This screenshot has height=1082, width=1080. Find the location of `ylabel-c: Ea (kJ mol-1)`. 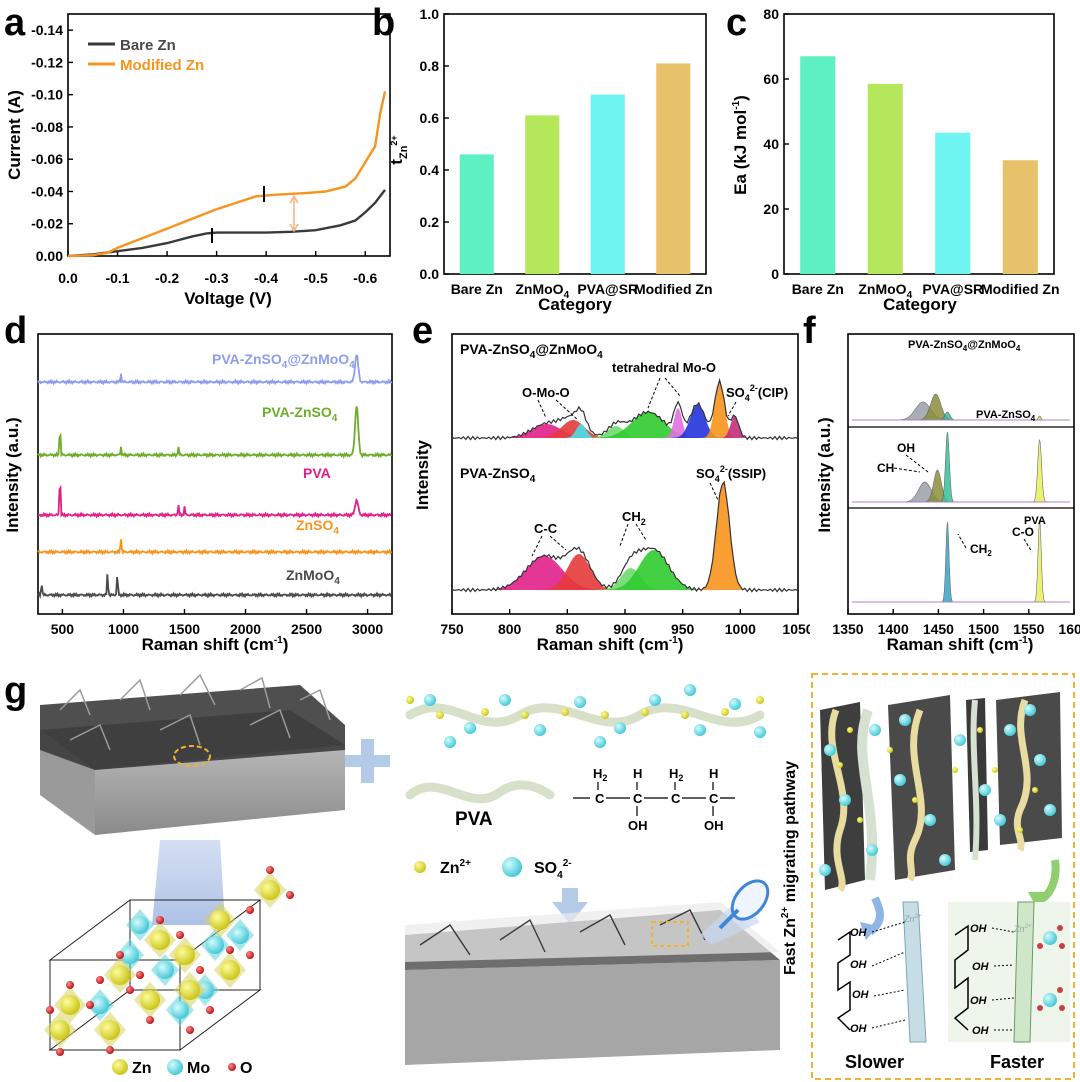

ylabel-c: Ea (kJ mol-1) is located at coordinates (740, 145).